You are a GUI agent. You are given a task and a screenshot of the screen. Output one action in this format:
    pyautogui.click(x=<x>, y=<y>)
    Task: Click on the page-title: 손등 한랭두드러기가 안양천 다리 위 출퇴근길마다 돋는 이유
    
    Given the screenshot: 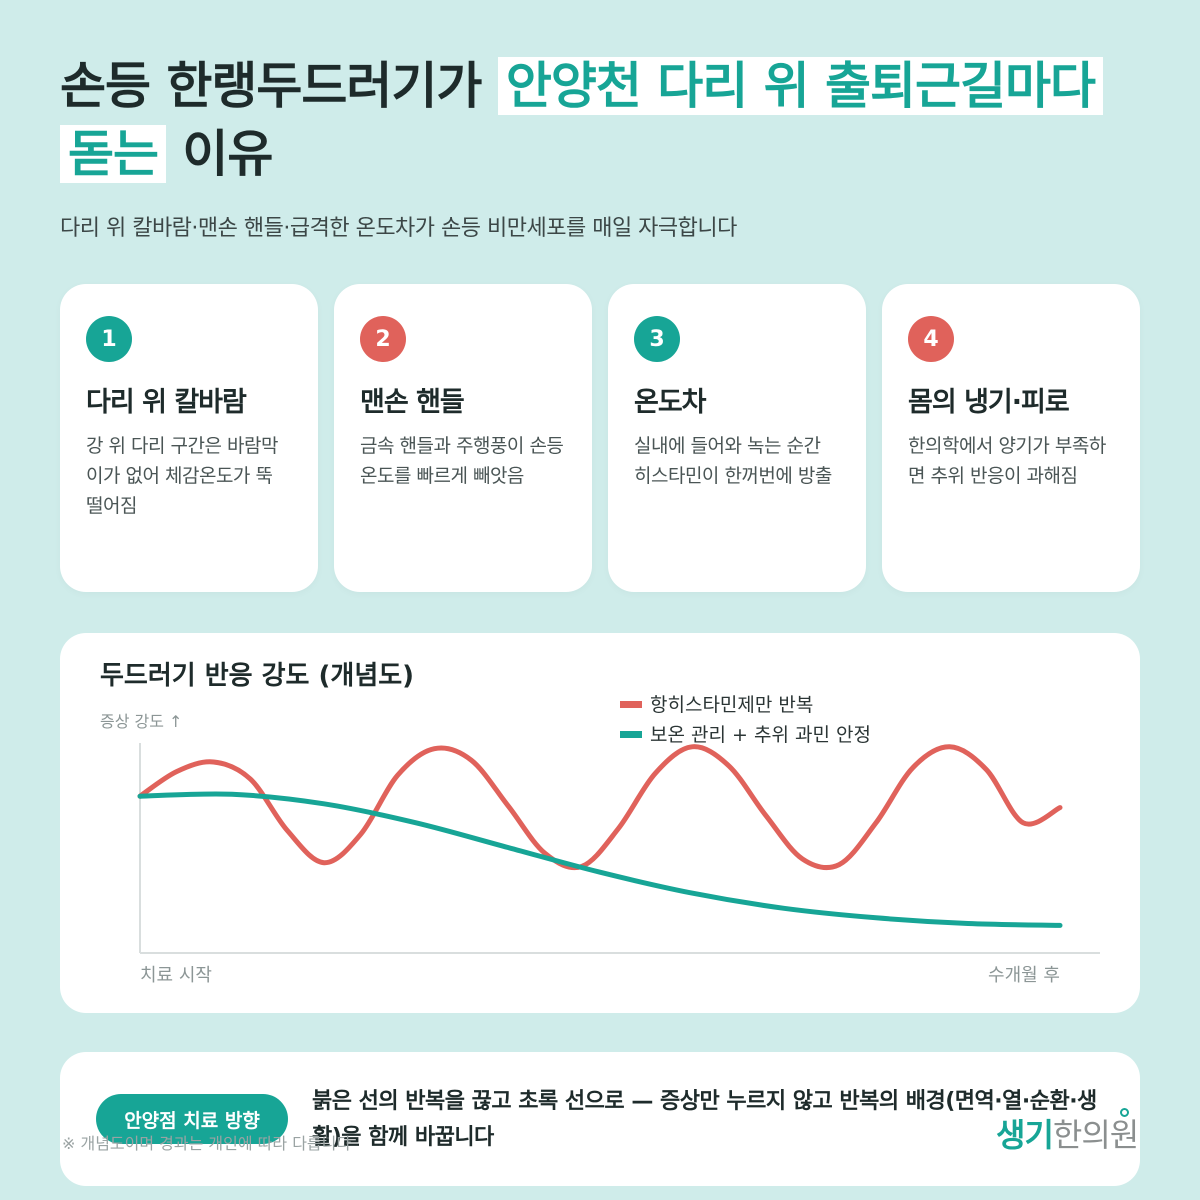 What is the action you would take?
    pyautogui.click(x=605, y=120)
    